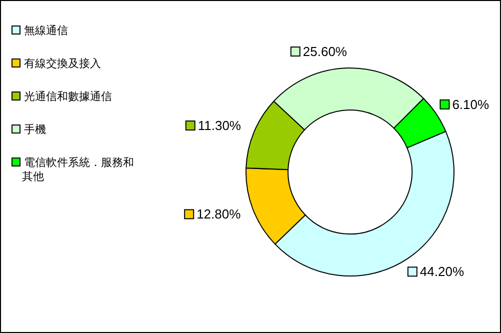 Image resolution: width=501 pixels, height=333 pixels. I want to click on data-label: 25.60%, so click(325, 52).